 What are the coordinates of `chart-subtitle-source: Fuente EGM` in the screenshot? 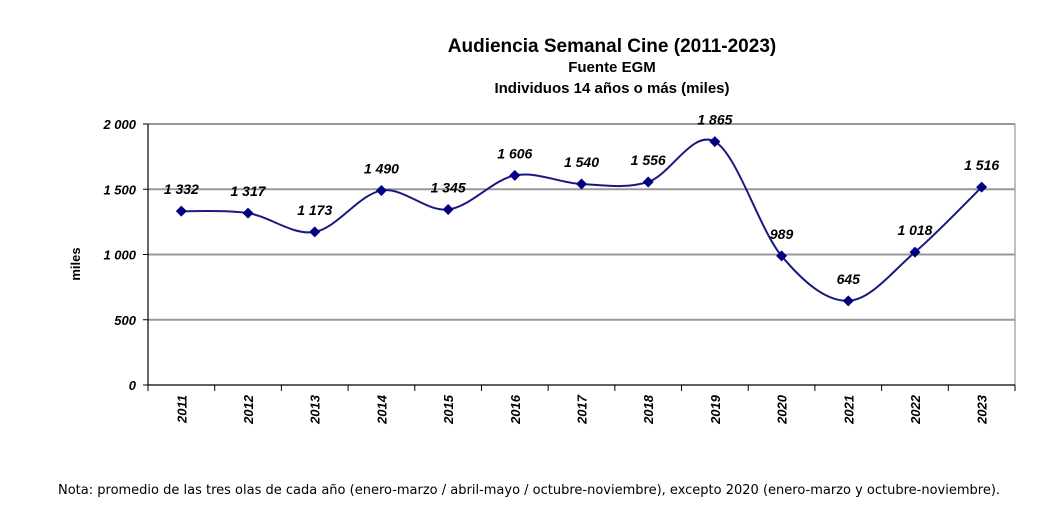 It's located at (612, 67).